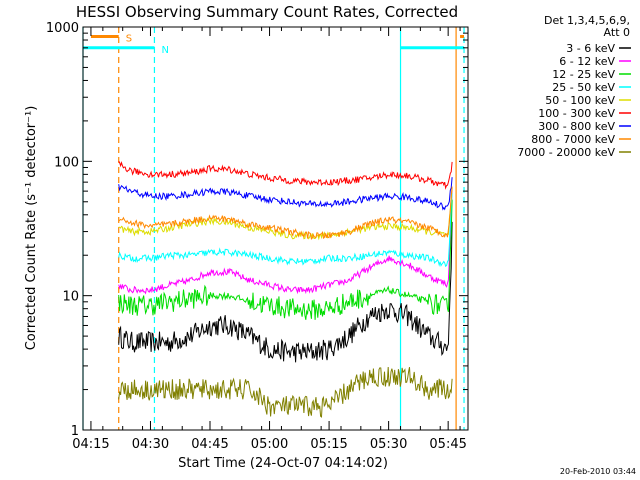 This screenshot has height=480, width=640. I want to click on legend-label: 7000 - 20000 keV, so click(566, 152).